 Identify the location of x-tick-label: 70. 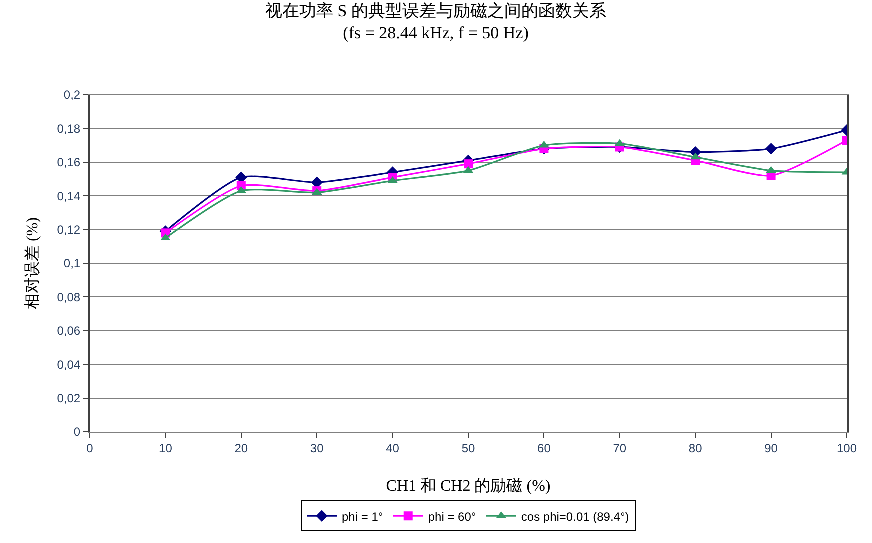
(620, 448).